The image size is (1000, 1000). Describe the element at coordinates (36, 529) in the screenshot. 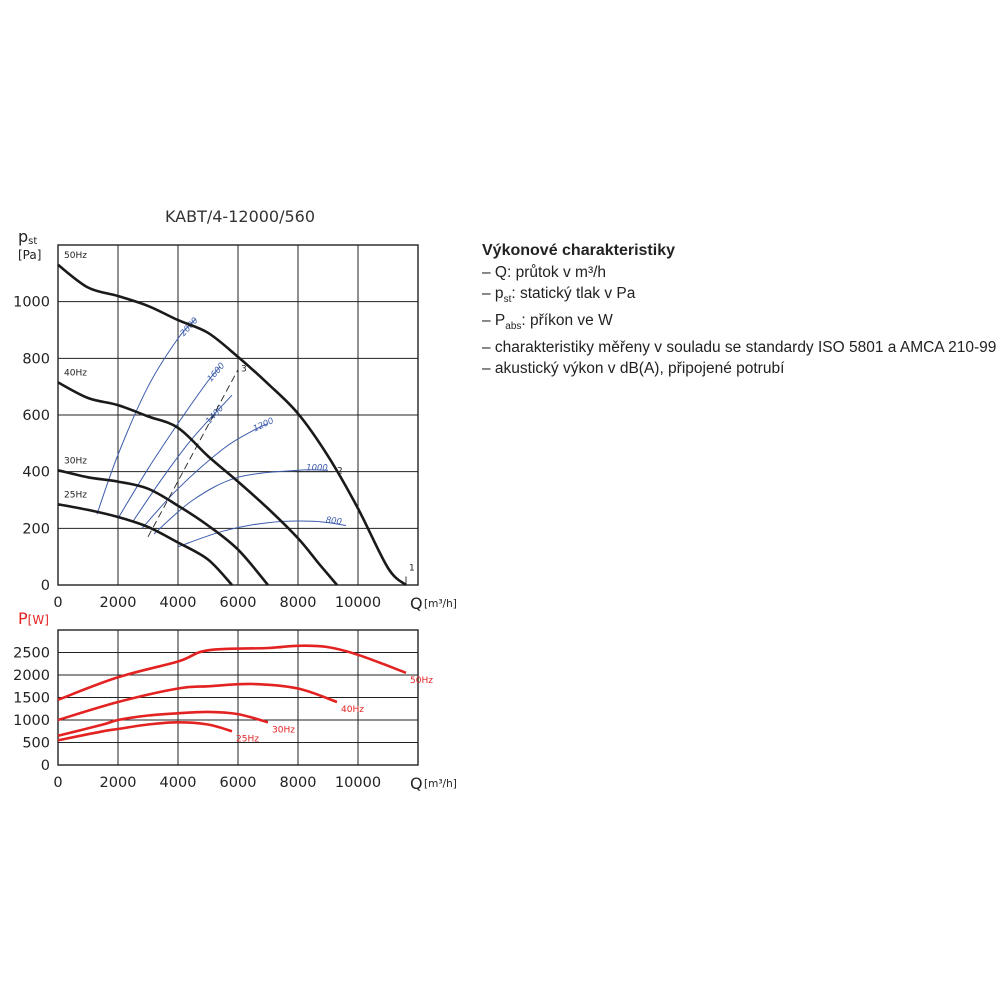

I see `pressure-y-tick-label: 200` at that location.